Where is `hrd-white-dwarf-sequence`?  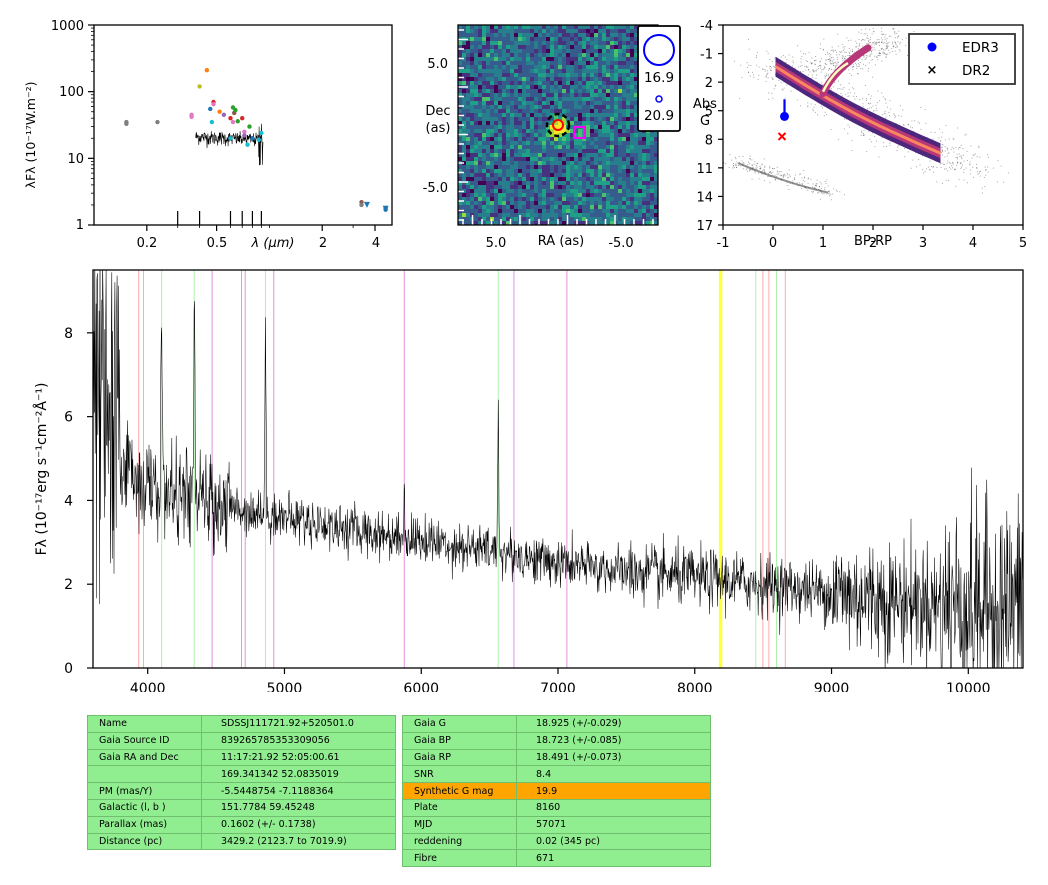
hrd-white-dwarf-sequence is located at coordinates (783, 178).